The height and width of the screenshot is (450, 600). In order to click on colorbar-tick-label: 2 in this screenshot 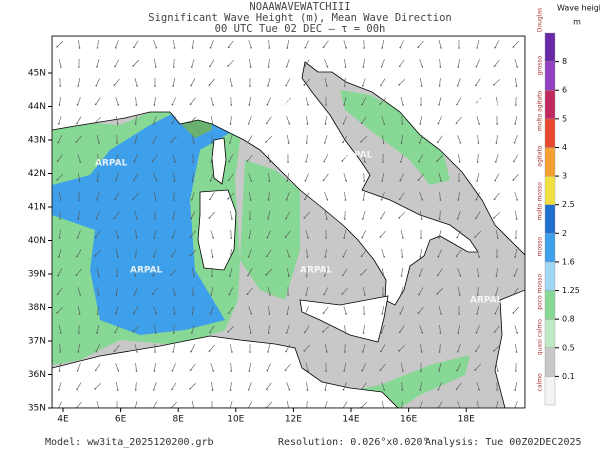, I will do `click(564, 233)`.